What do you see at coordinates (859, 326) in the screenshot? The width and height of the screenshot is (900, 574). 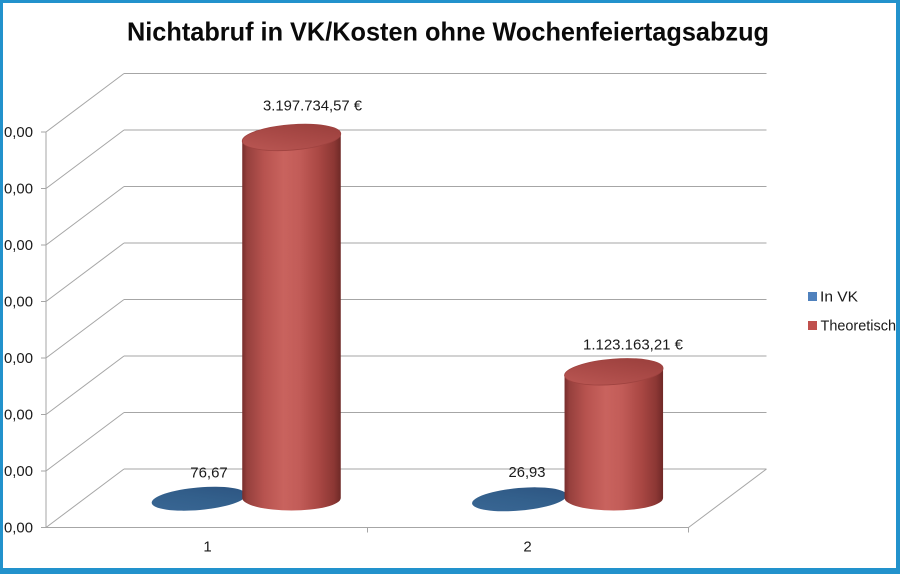 I see `svg-text: Theoretisch` at bounding box center [859, 326].